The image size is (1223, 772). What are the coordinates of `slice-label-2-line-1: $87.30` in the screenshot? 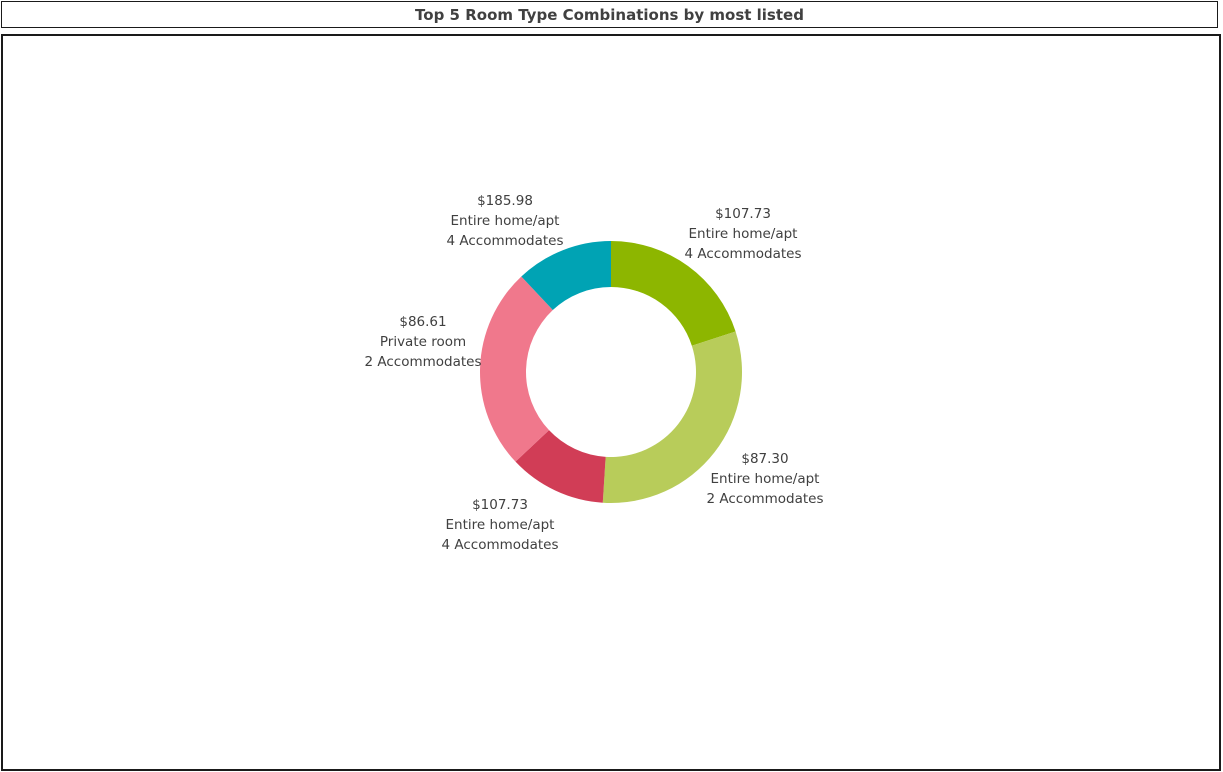 It's located at (764, 459).